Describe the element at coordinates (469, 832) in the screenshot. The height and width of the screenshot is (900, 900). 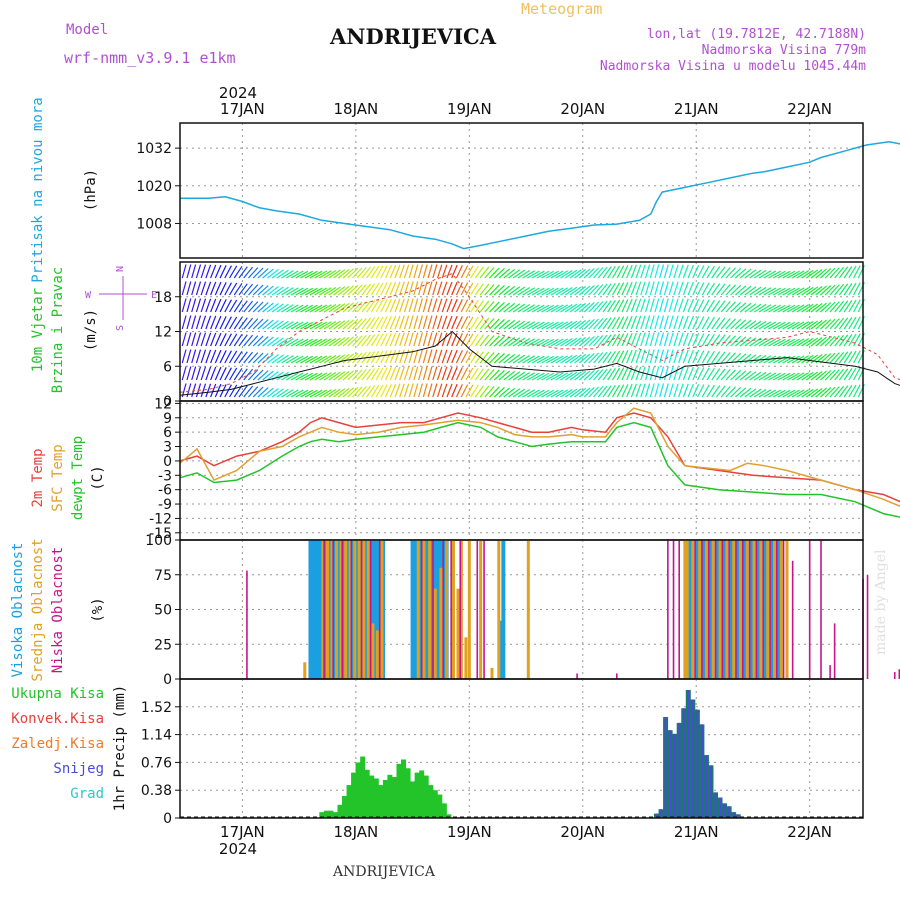
I see `bottom-x-label: 19JAN` at that location.